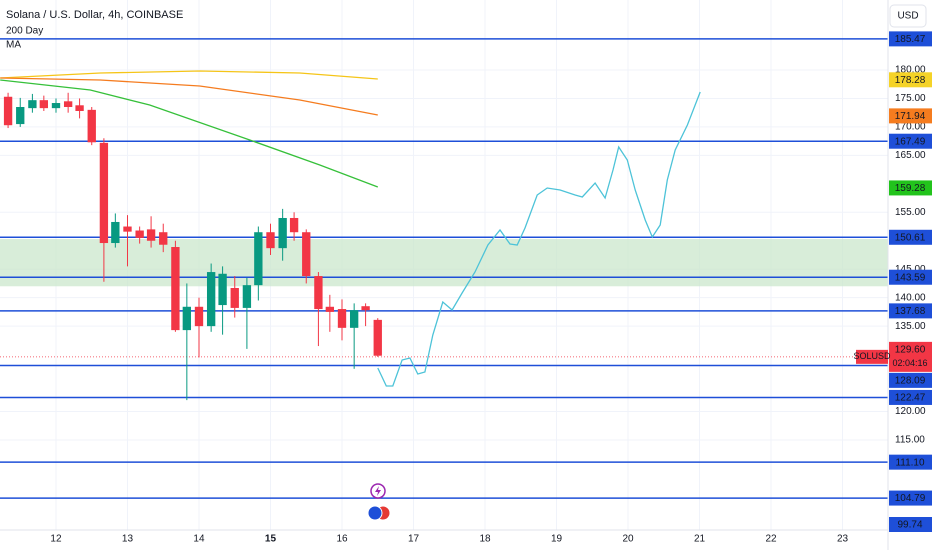  Describe the element at coordinates (909, 363) in the screenshot. I see `countdown-label: 02:04:16` at that location.